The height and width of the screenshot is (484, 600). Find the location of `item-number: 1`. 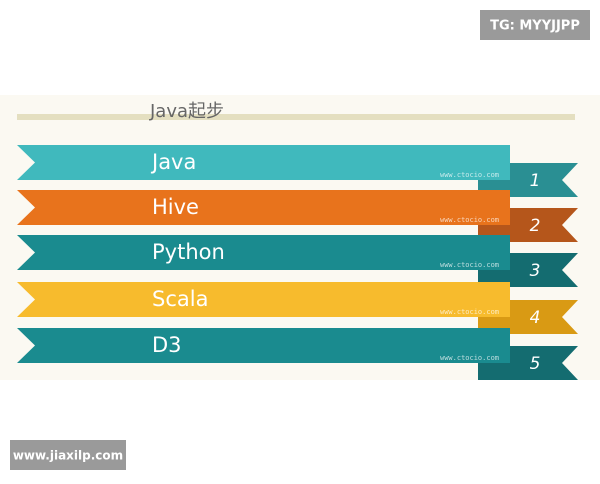

item-number: 1 is located at coordinates (535, 181).